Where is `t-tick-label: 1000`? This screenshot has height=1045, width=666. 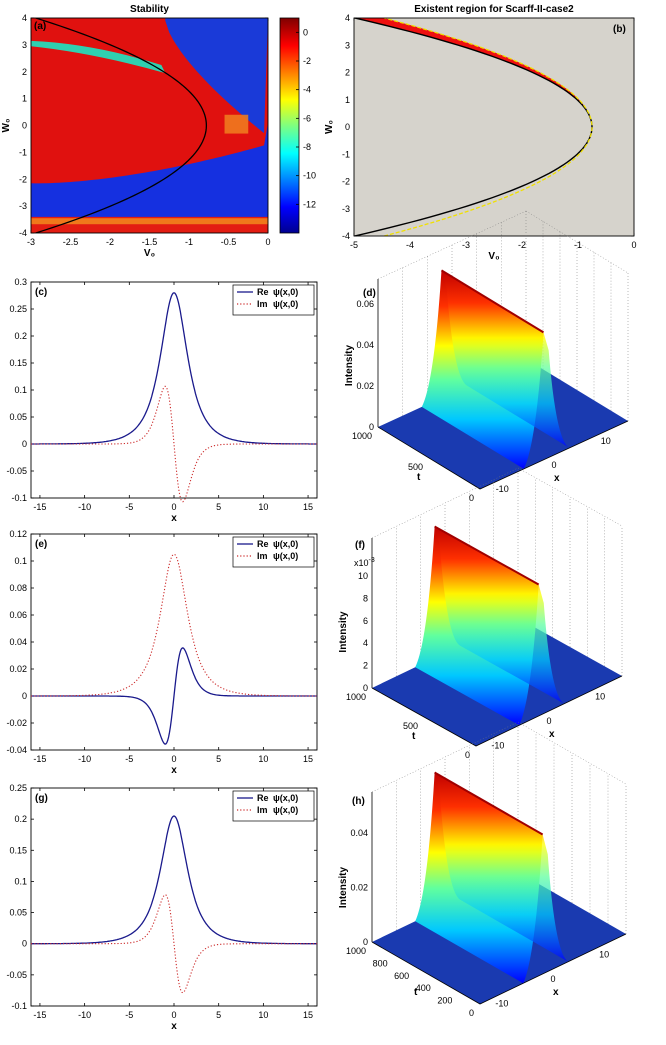 t-tick-label: 1000 is located at coordinates (356, 951).